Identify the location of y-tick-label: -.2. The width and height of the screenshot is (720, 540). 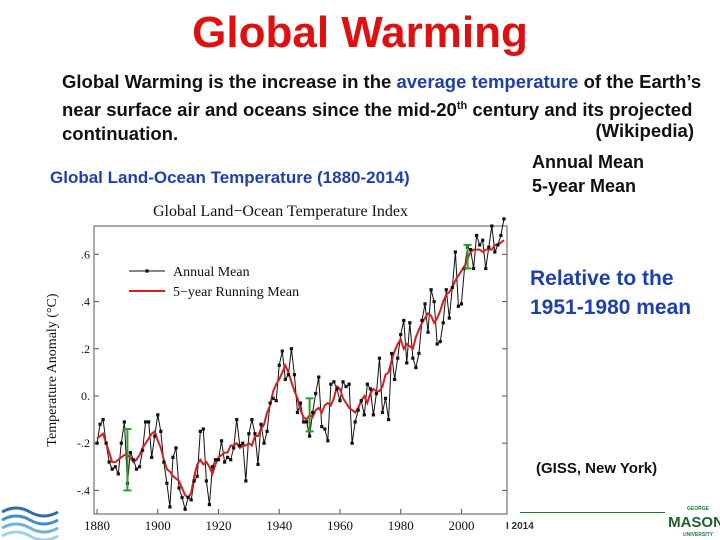
(83, 443).